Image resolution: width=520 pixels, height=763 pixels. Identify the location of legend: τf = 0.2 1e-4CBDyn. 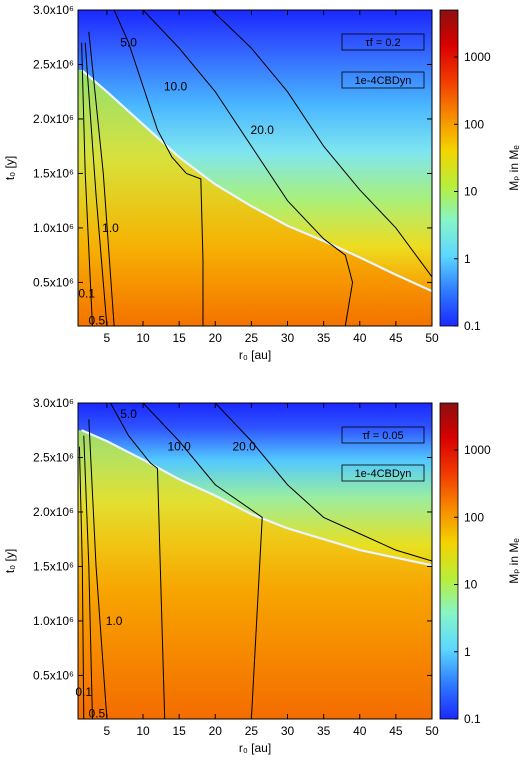
(383, 61).